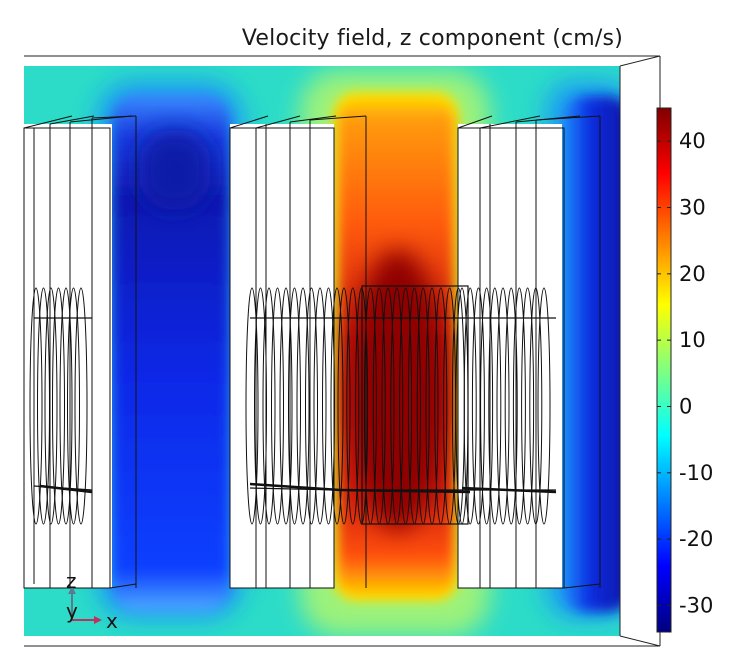  What do you see at coordinates (72, 611) in the screenshot?
I see `y-axis-label: y` at bounding box center [72, 611].